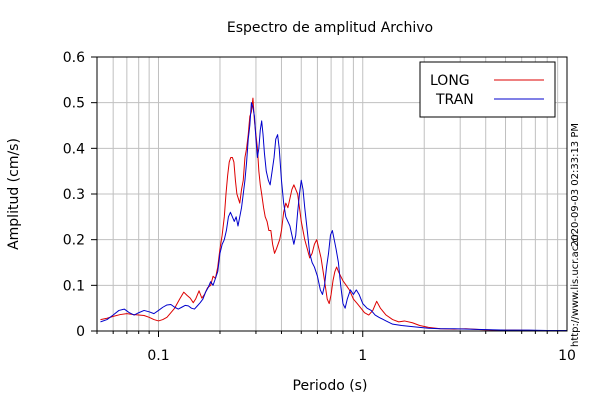 Image resolution: width=600 pixels, height=400 pixels. I want to click on chart-title: Espectro de amplitud Archivo, so click(330, 28).